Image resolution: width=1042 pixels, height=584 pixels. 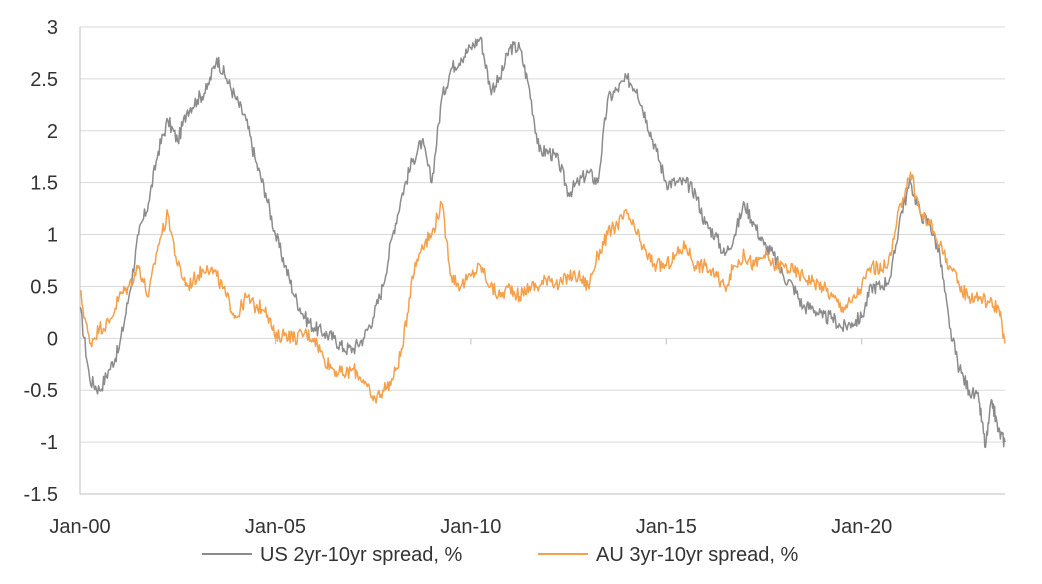 I want to click on x-tick-label: Jan-10, so click(x=470, y=527).